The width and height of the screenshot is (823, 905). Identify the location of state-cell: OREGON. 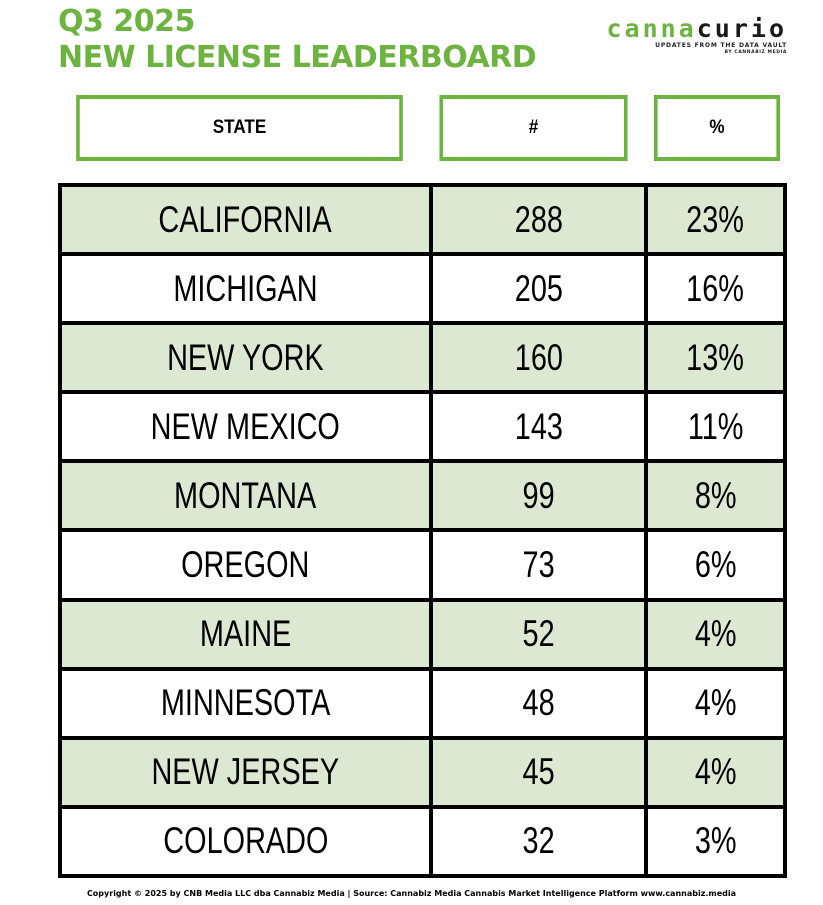
(245, 565).